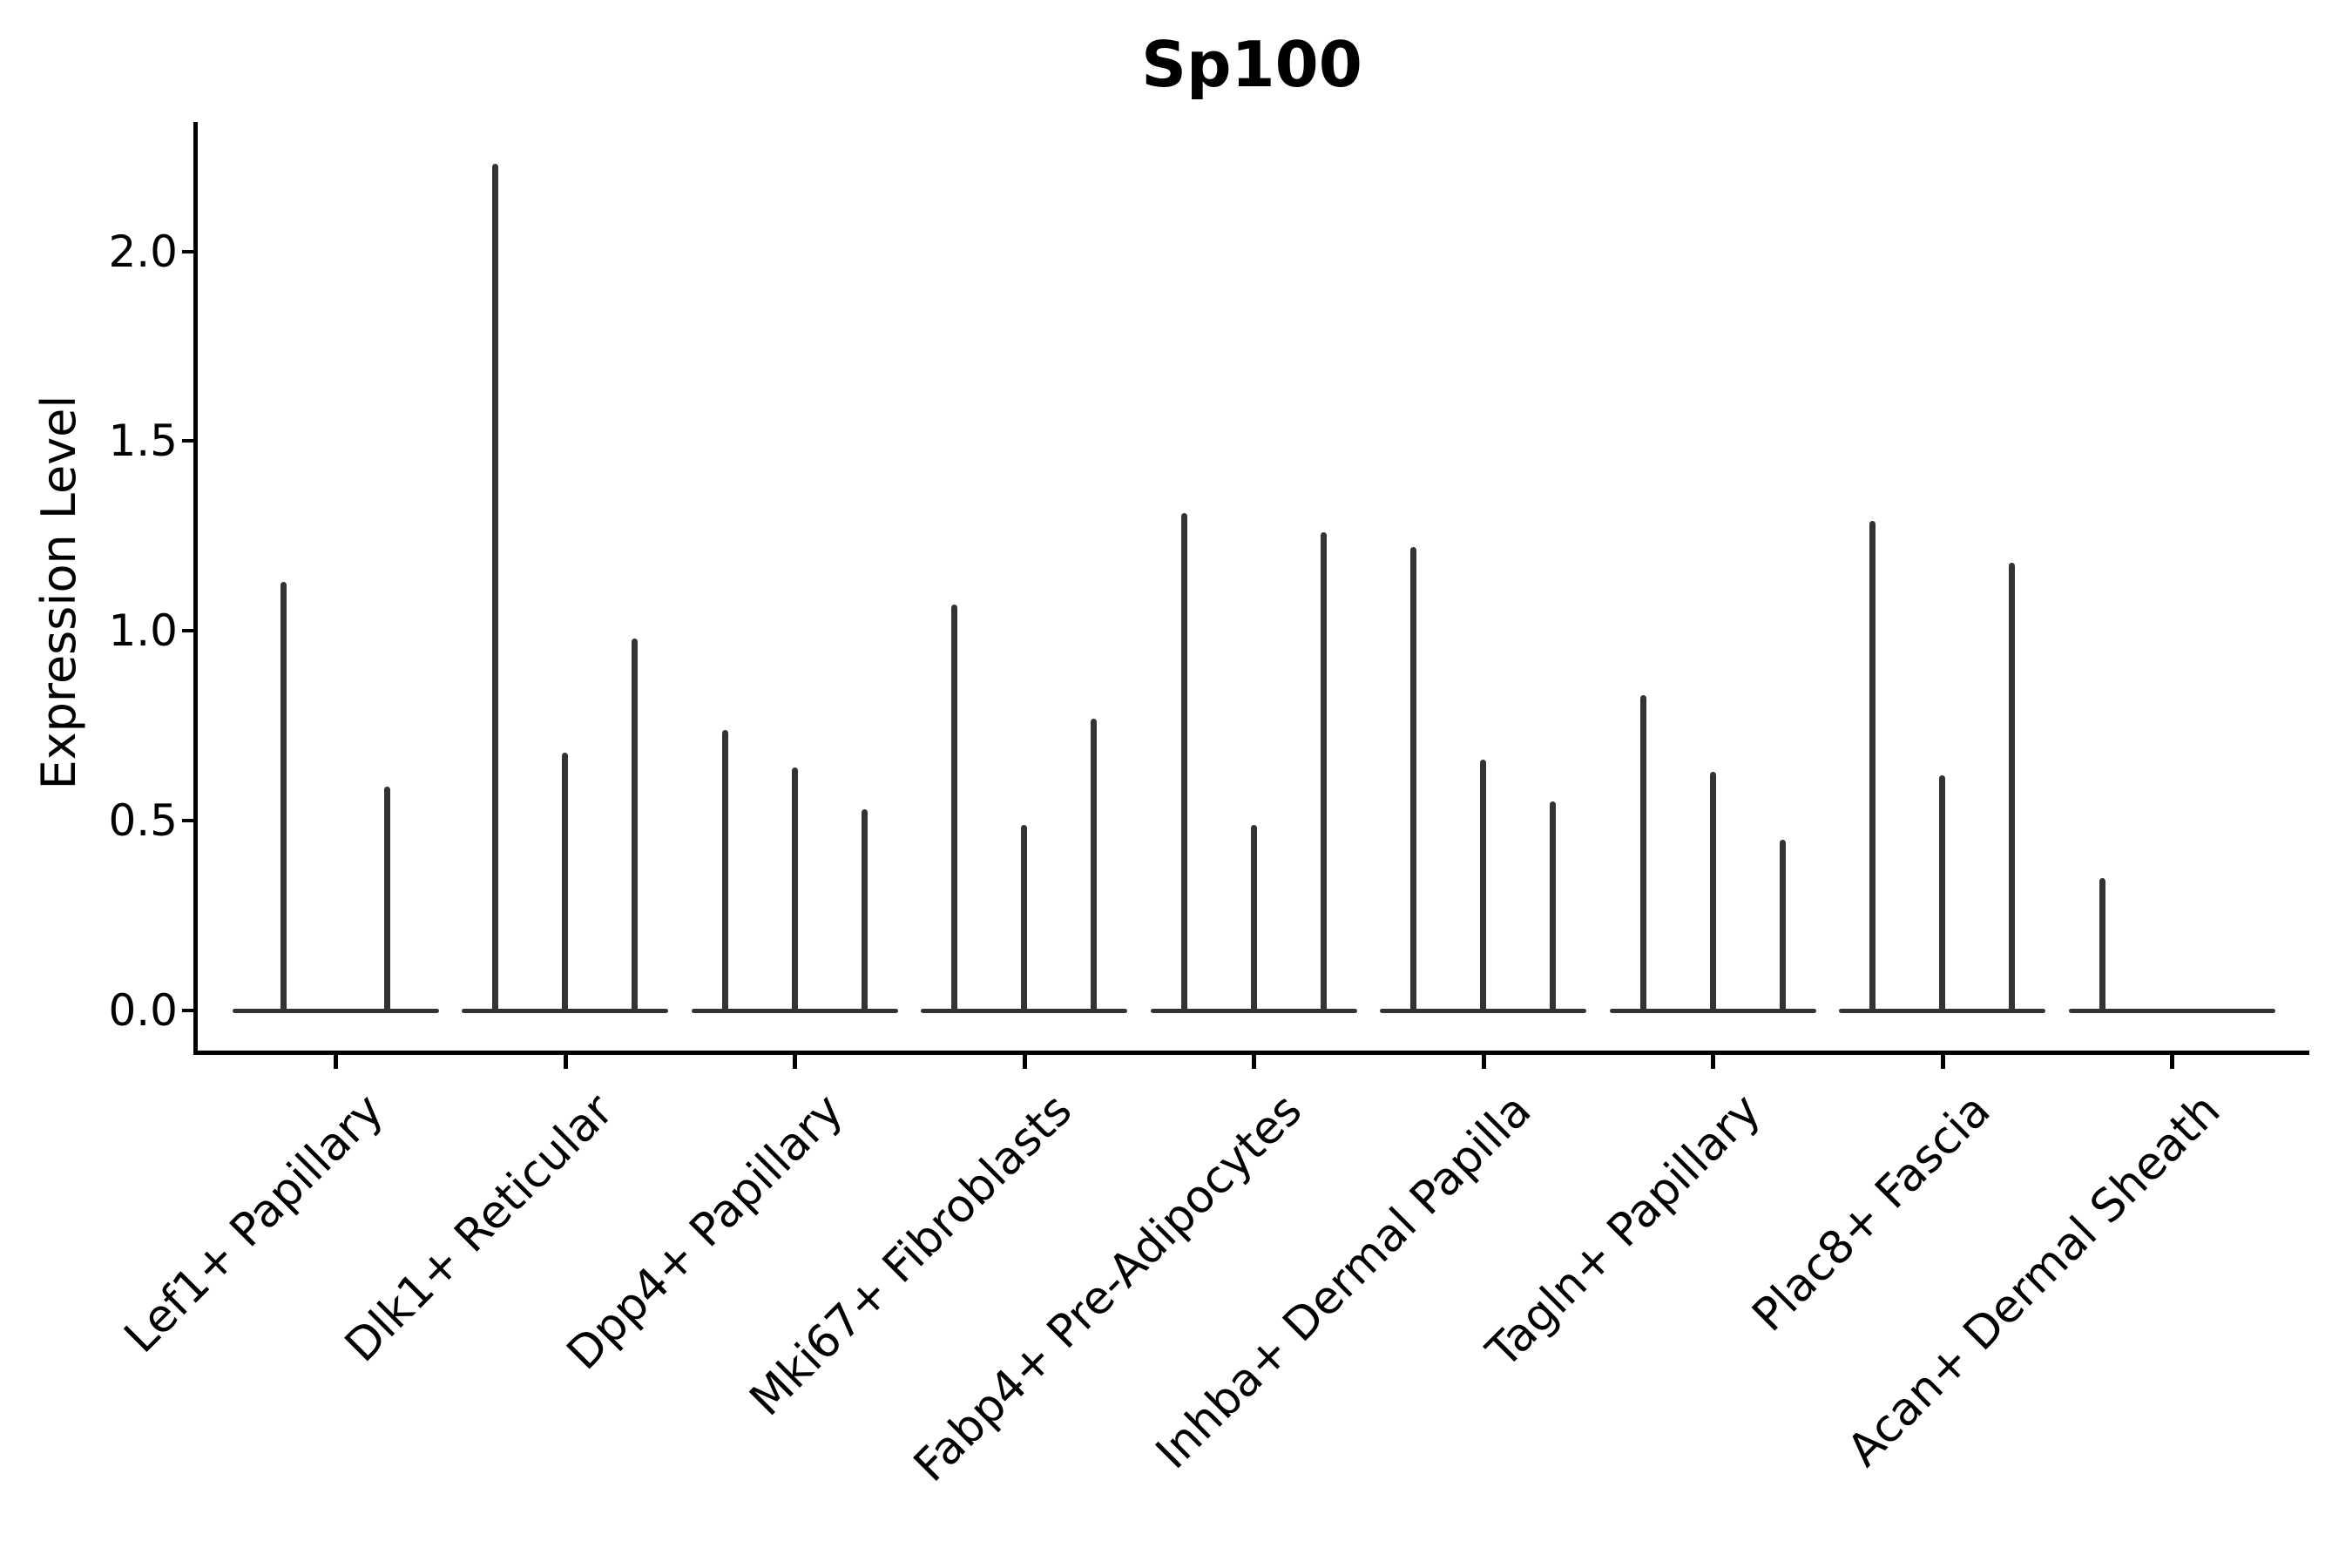 This screenshot has width=2352, height=1568. What do you see at coordinates (1108, 1288) in the screenshot?
I see `x-tick-label: Fabp4+ Pre-Adipocytes` at bounding box center [1108, 1288].